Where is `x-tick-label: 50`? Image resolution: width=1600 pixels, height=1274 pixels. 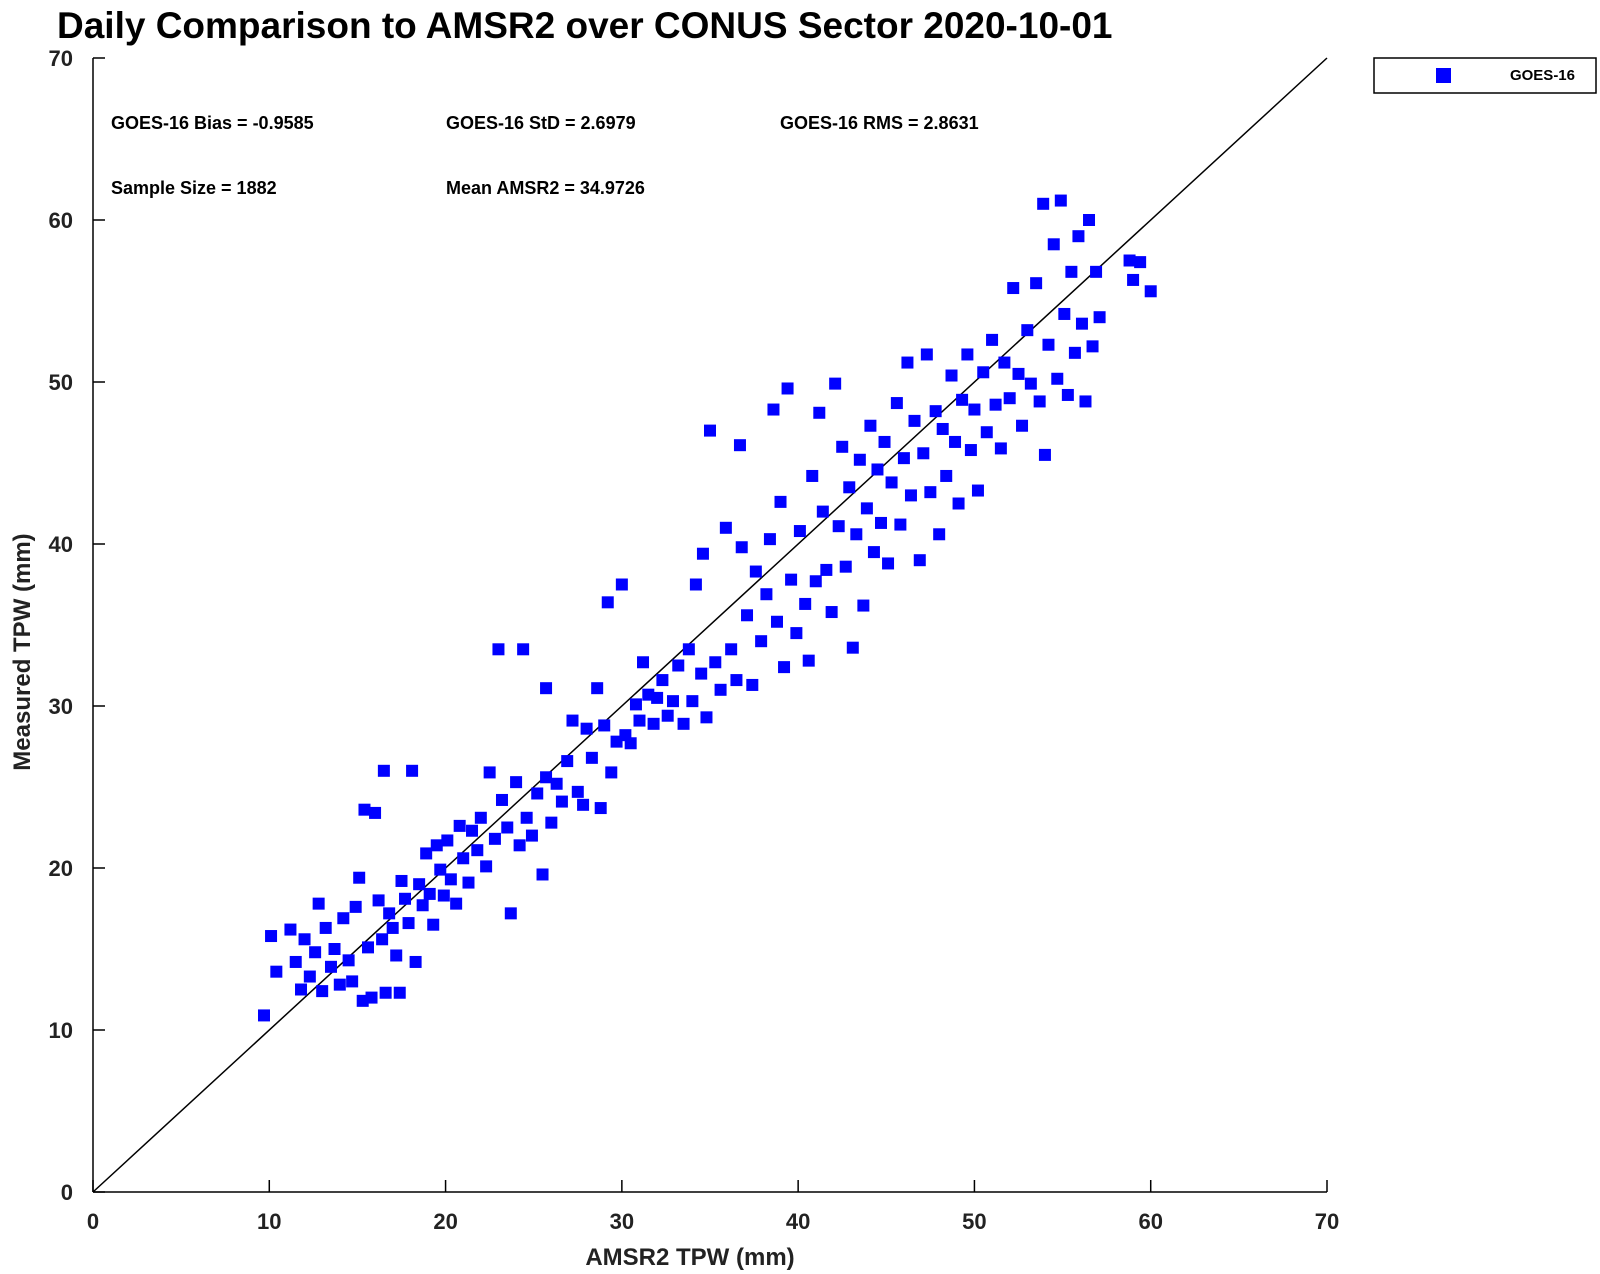
x-tick-label: 50 is located at coordinates (974, 1221).